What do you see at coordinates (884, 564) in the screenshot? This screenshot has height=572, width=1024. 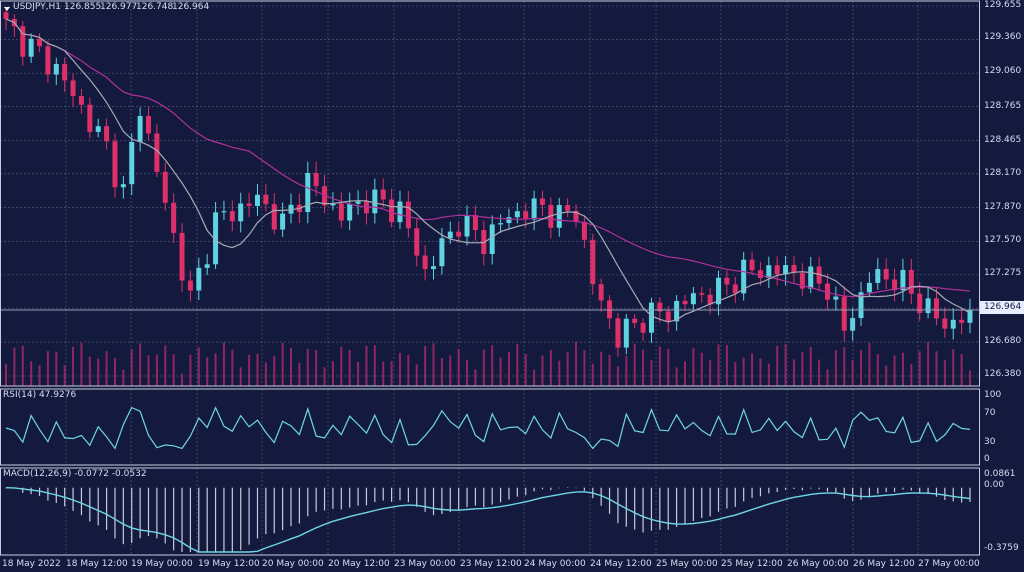 I see `time-tick: 26 May 12:00` at bounding box center [884, 564].